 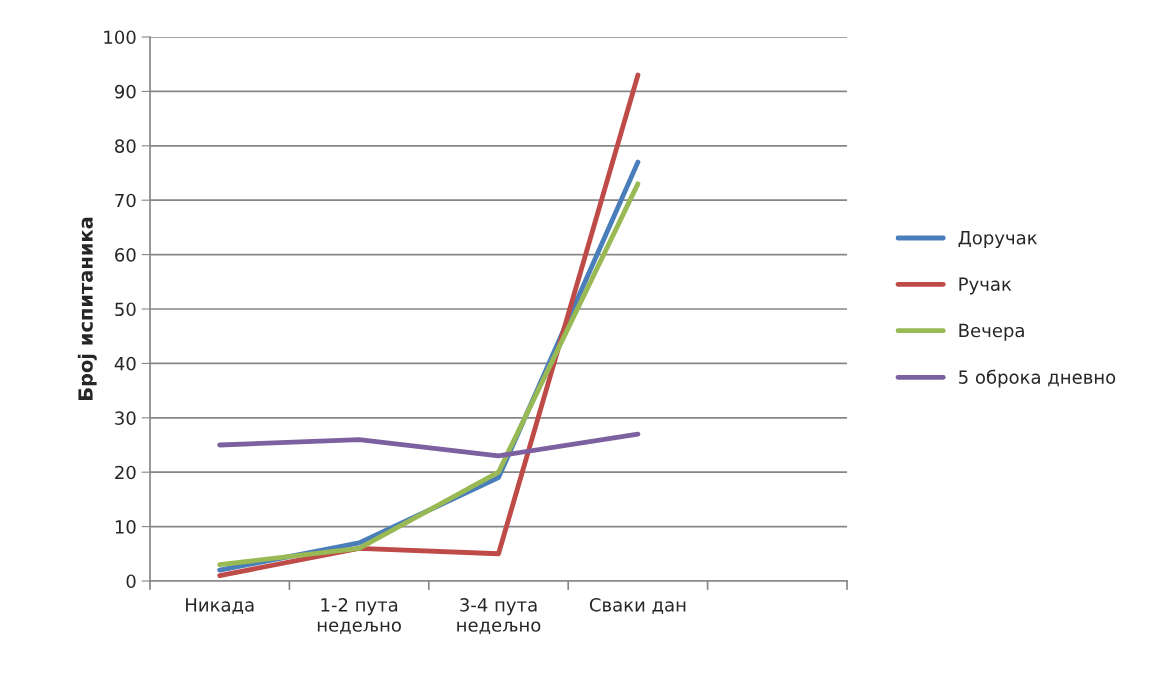 I want to click on y-tick-label: 40, so click(x=125, y=363).